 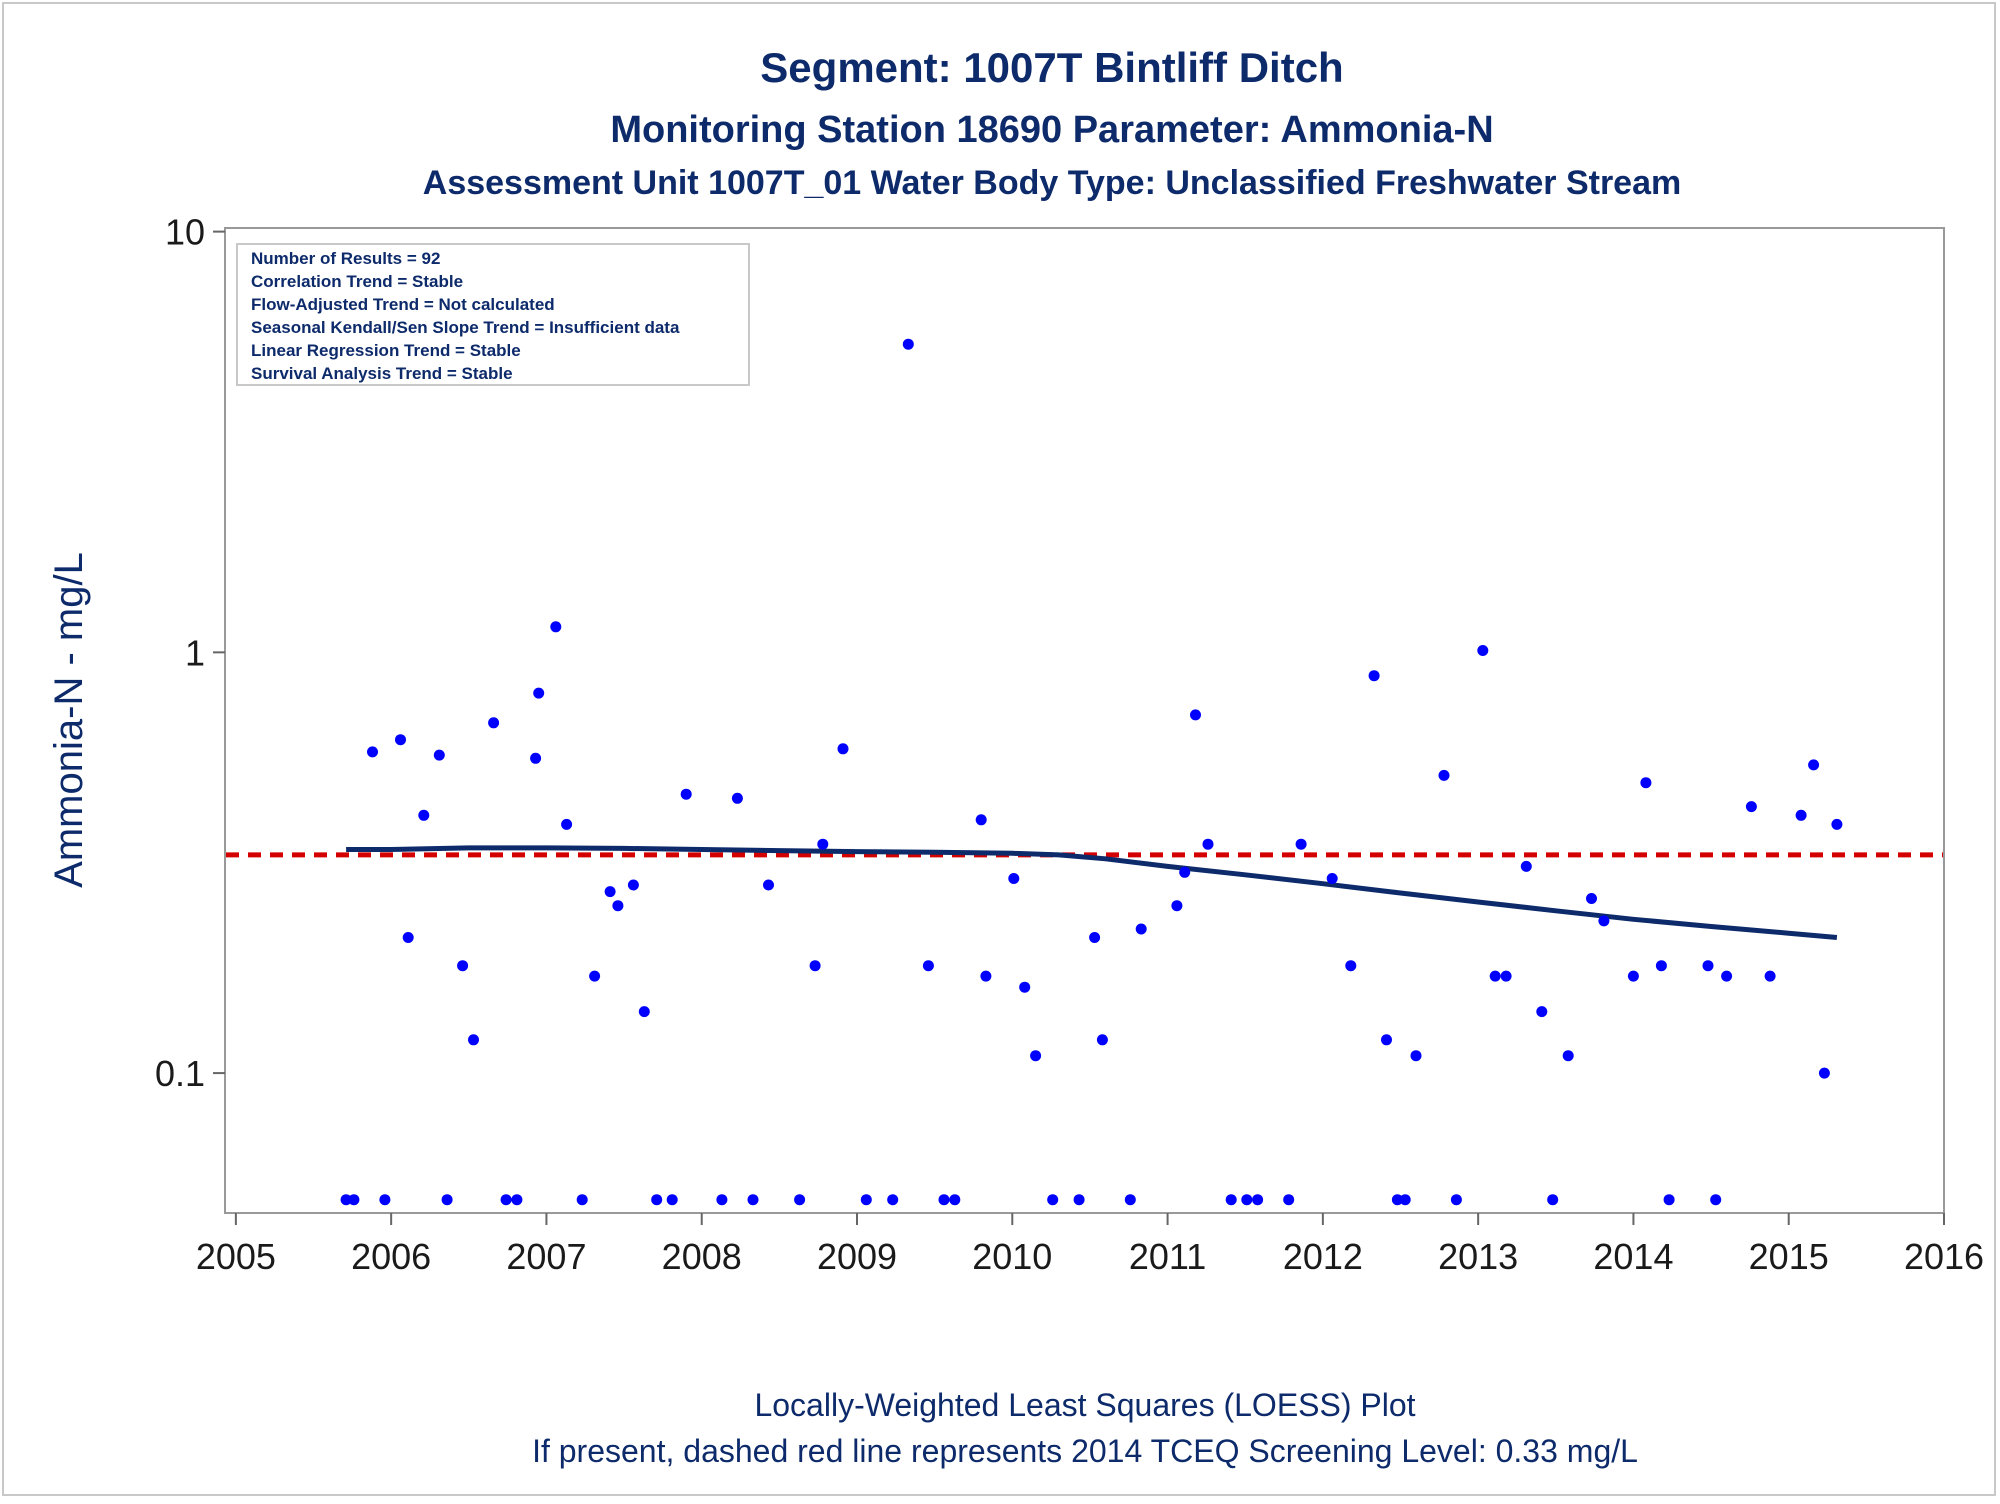 I want to click on x-tick-label: 2011, so click(x=1167, y=1256).